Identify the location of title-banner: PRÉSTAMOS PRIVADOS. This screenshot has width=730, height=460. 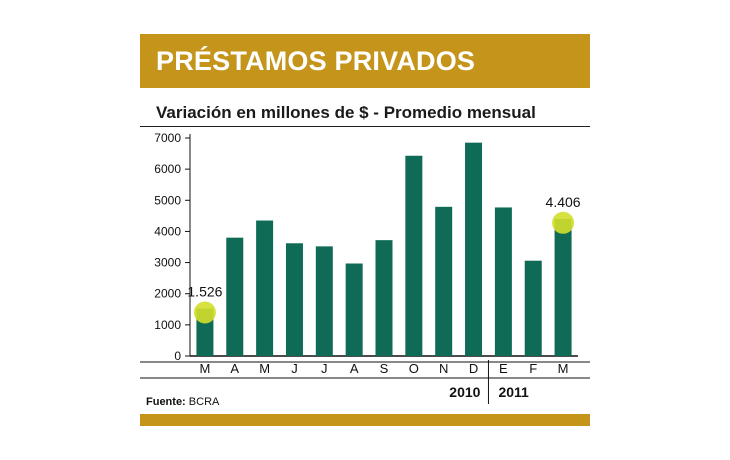
(365, 61).